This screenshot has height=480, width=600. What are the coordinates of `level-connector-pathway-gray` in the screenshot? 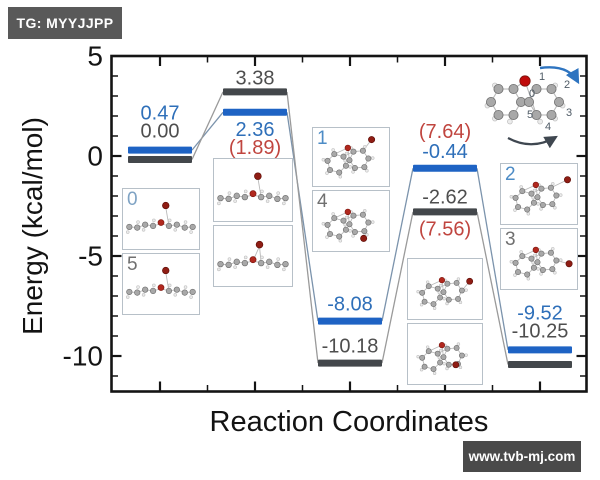 It's located at (207, 125).